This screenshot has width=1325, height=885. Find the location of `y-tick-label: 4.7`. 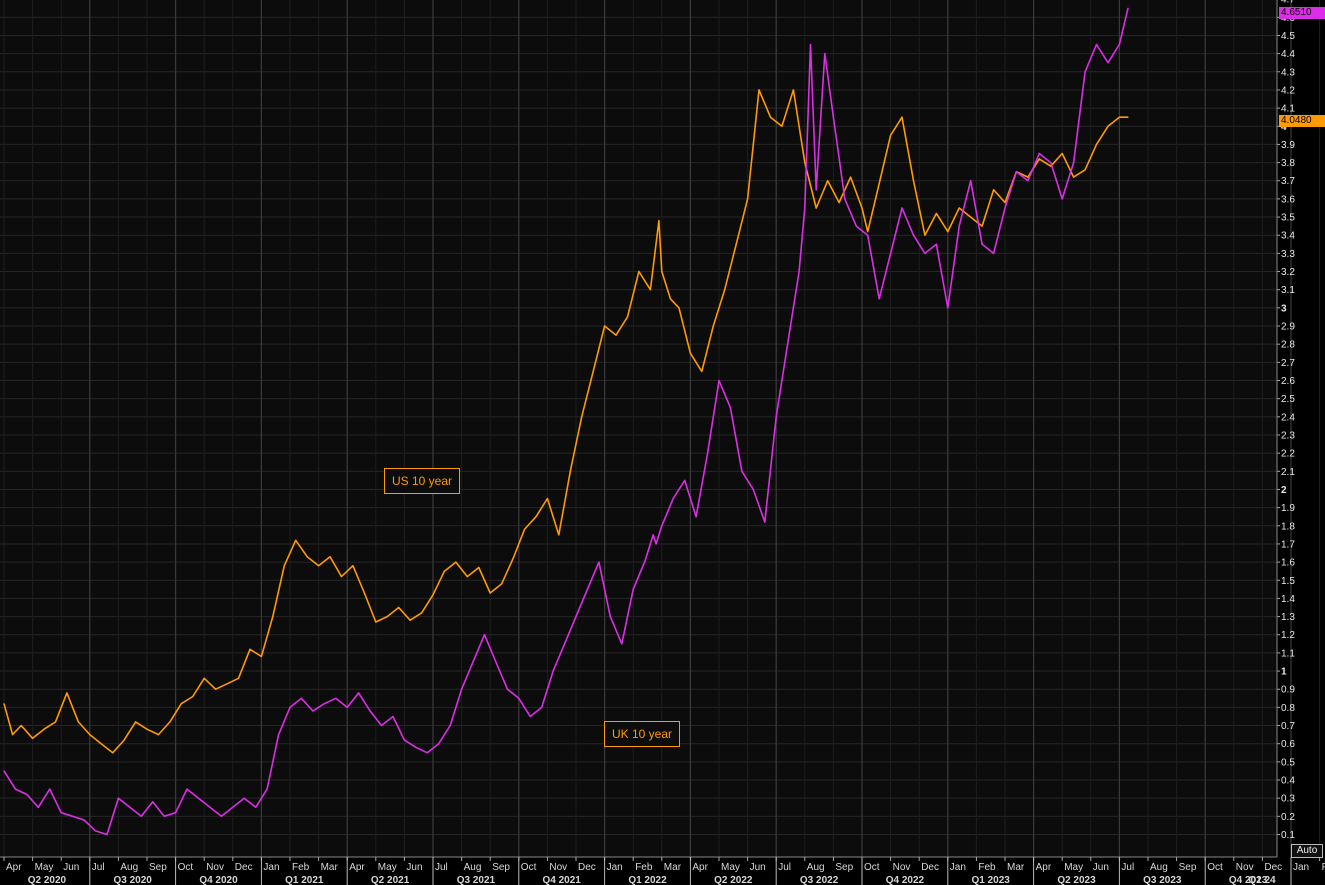

y-tick-label: 4.7 is located at coordinates (1288, 3).